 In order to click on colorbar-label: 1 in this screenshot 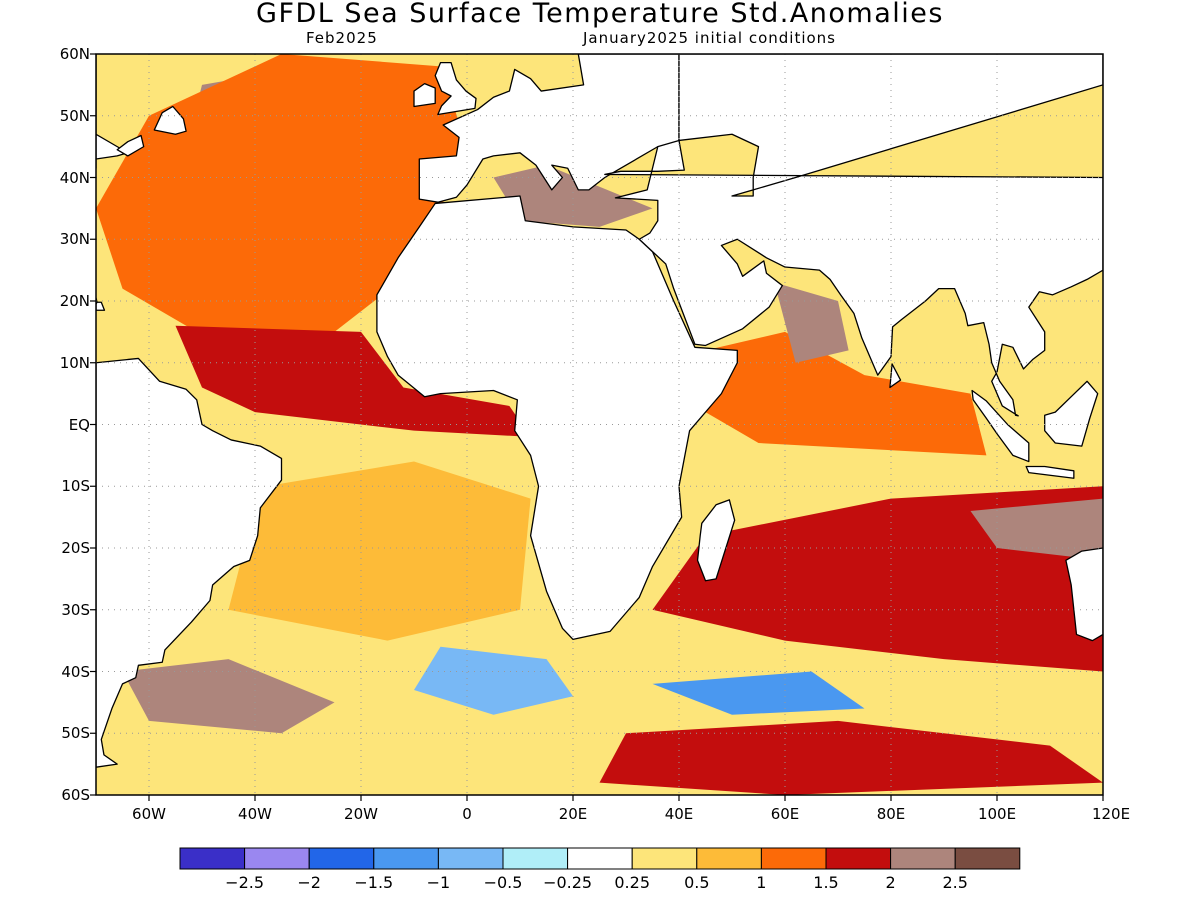, I will do `click(761, 882)`.